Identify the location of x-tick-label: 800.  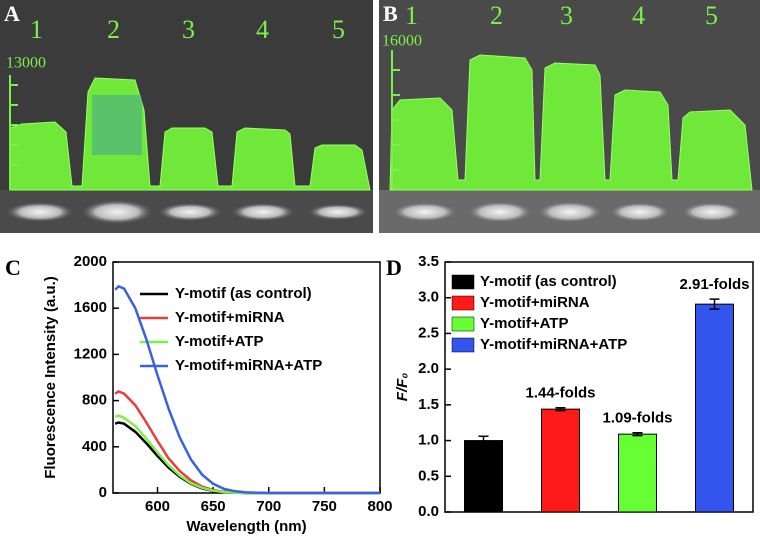
(379, 506).